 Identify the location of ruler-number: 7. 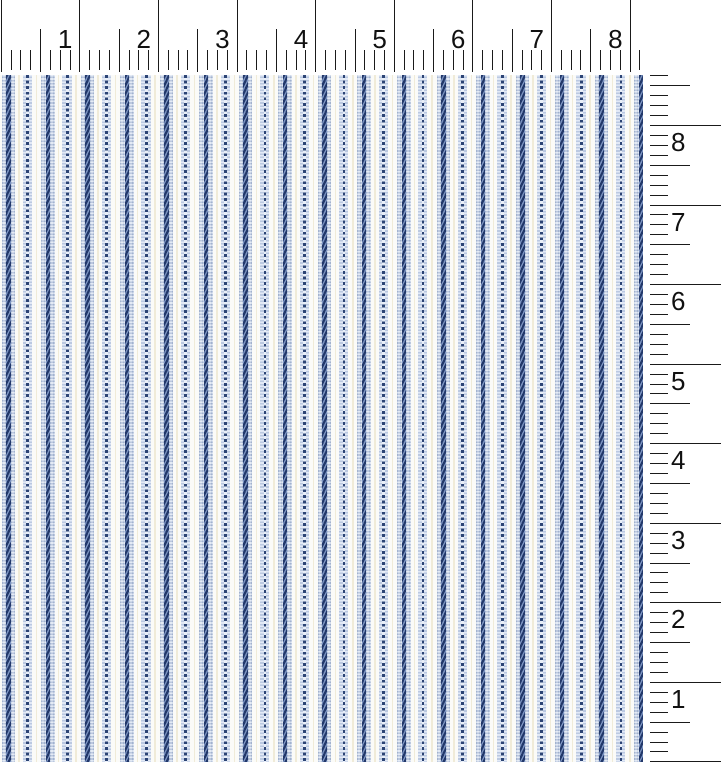
(678, 221).